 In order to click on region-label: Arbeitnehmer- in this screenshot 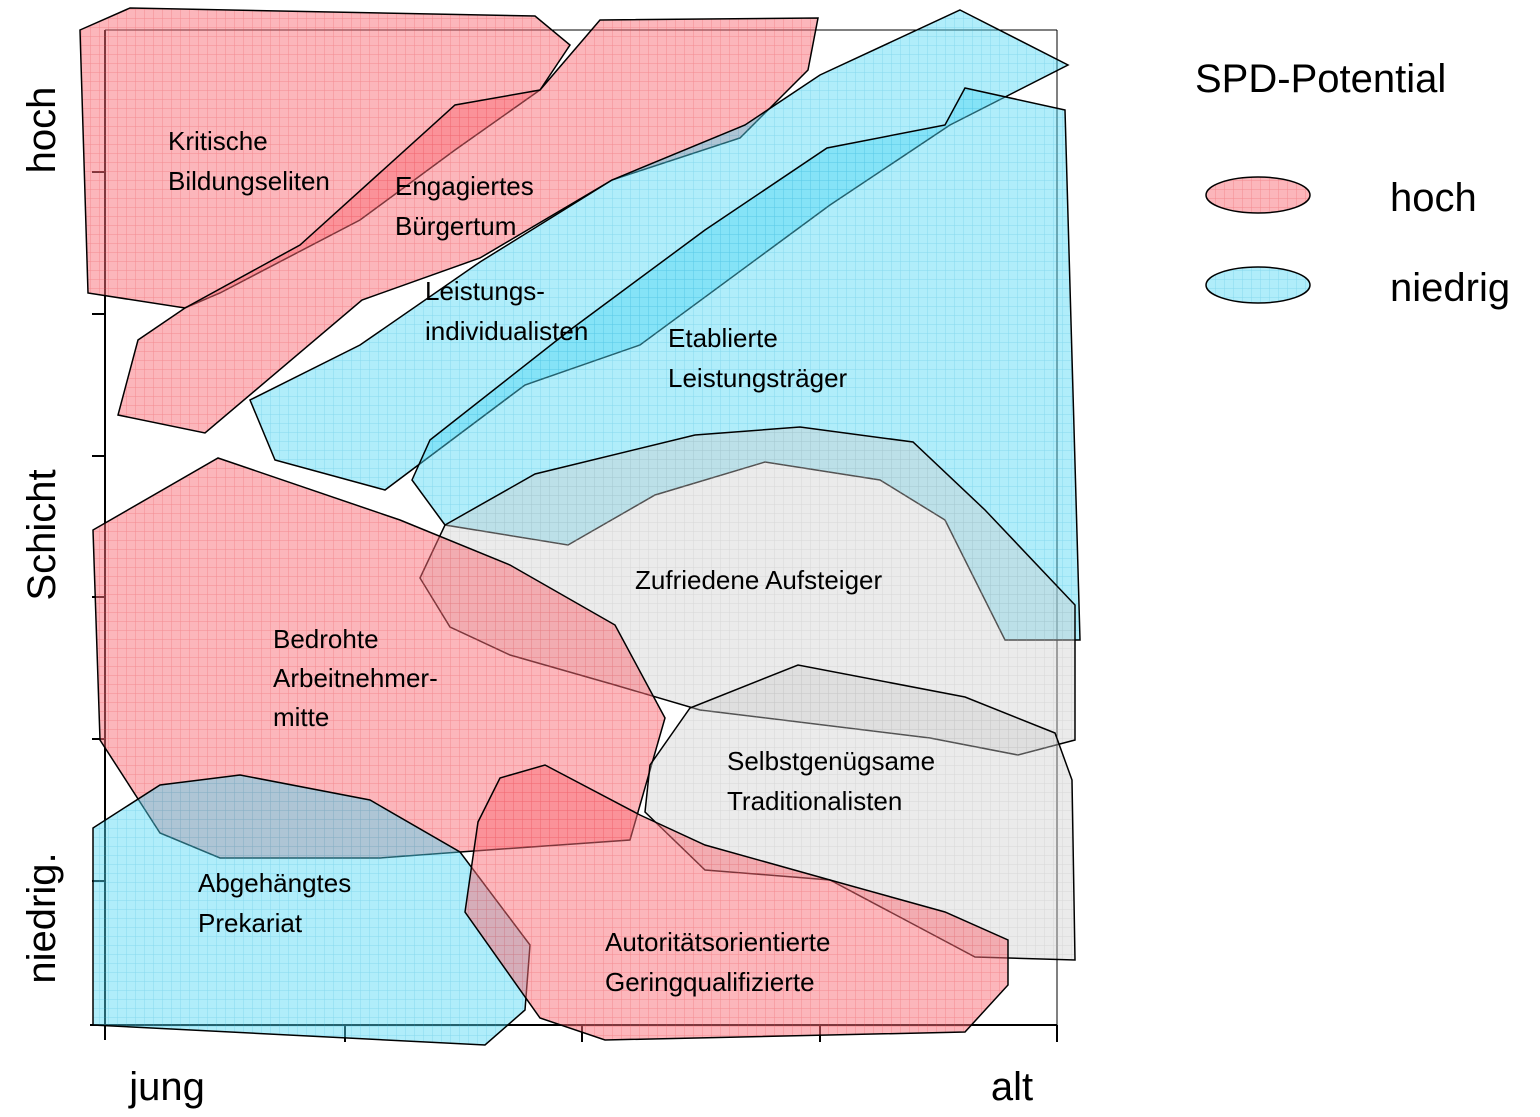, I will do `click(355, 678)`.